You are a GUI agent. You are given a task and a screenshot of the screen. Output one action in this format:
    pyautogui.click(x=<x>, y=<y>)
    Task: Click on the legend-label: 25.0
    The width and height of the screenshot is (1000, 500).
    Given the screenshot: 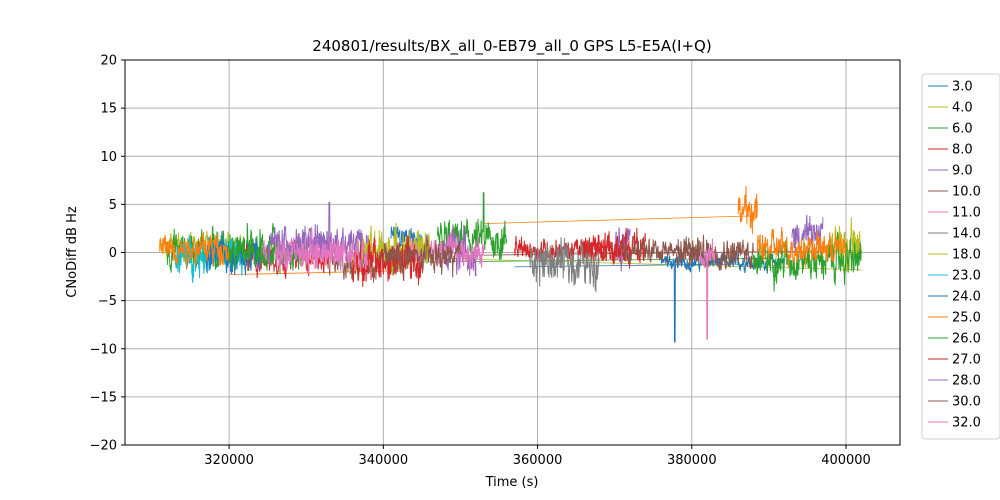 What is the action you would take?
    pyautogui.click(x=966, y=318)
    